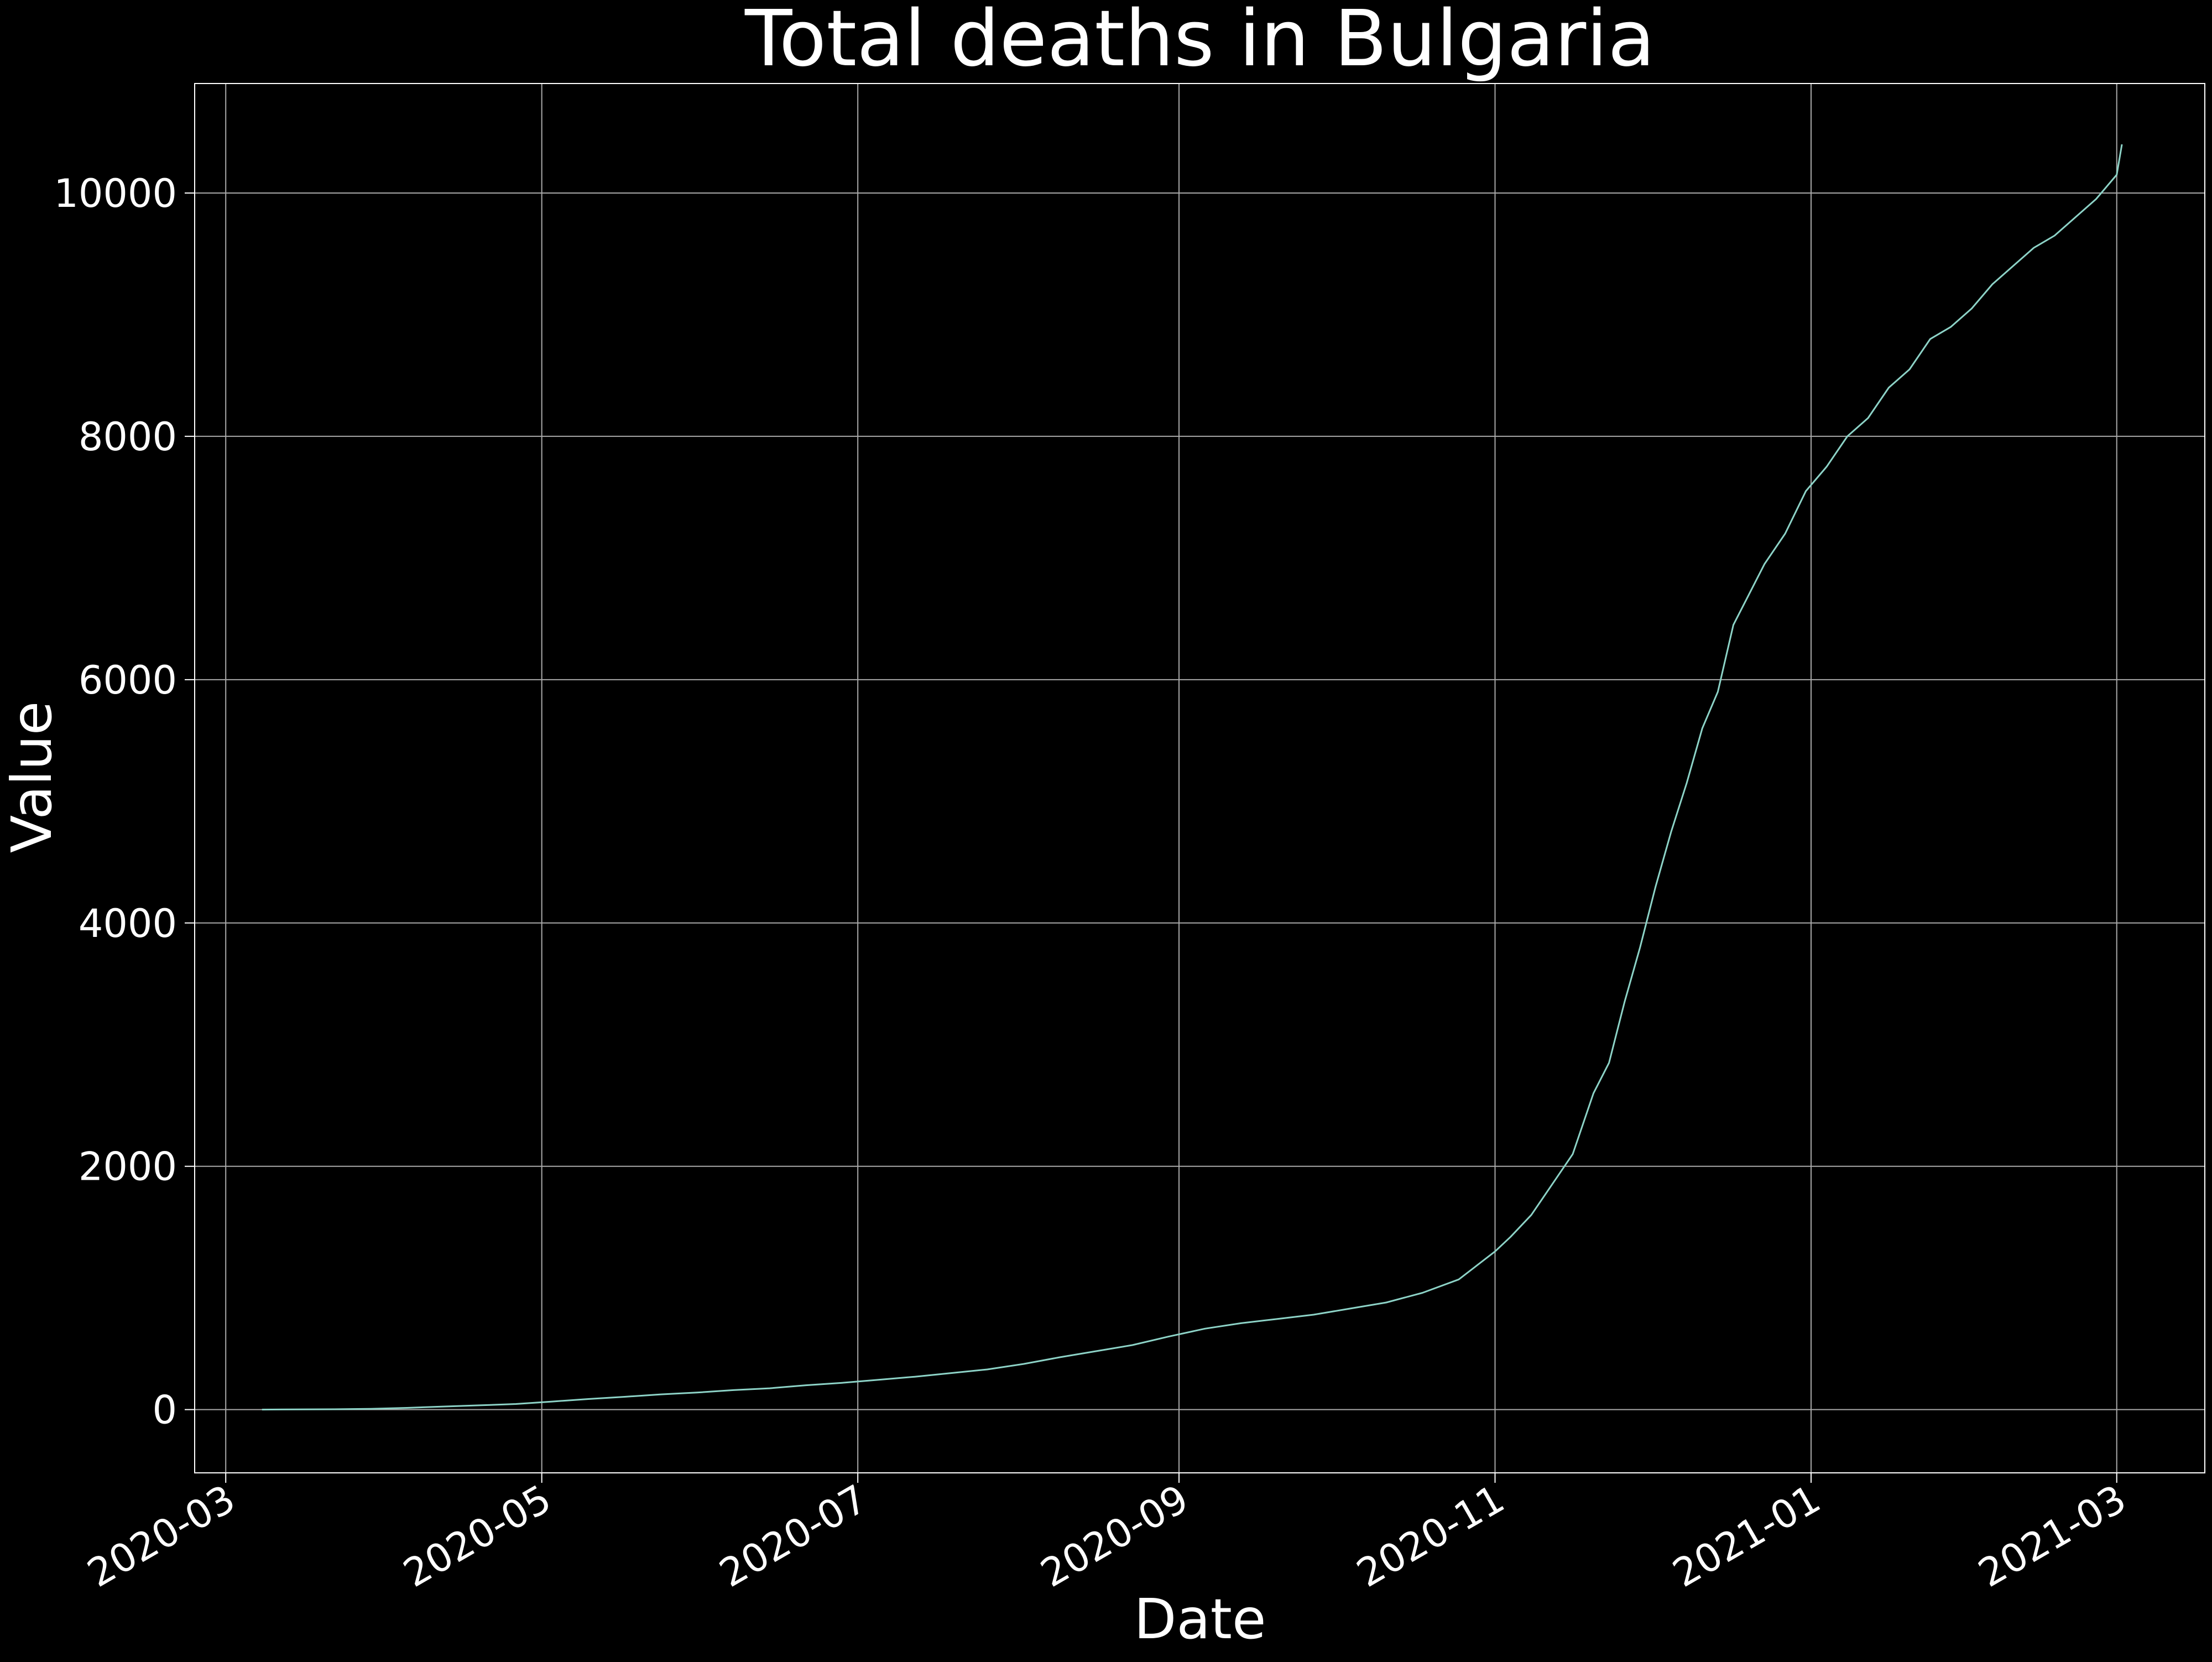  Describe the element at coordinates (128, 437) in the screenshot. I see `y-tick-label: 8000` at that location.